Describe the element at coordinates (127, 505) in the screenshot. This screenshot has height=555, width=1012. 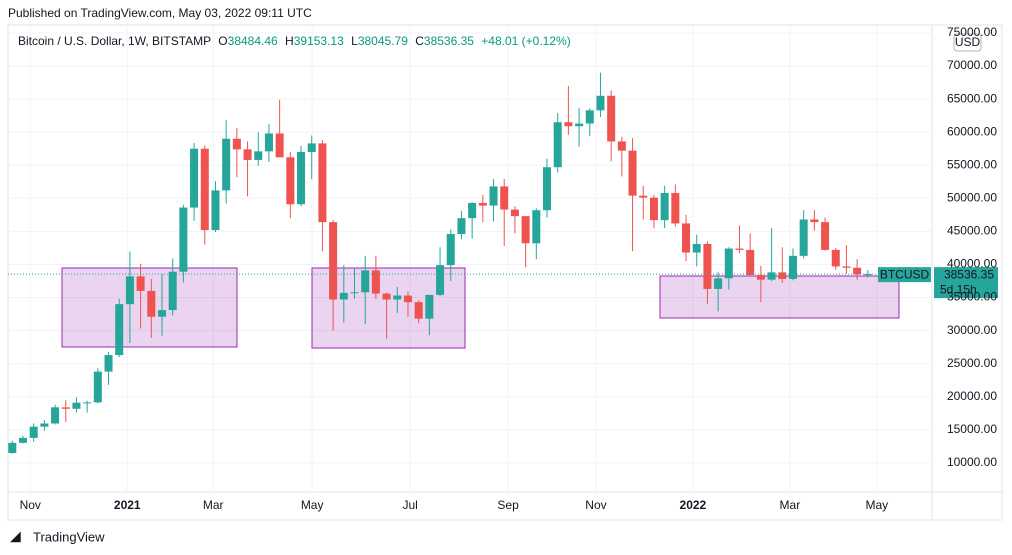
I see `x-tick-label: 2021` at that location.